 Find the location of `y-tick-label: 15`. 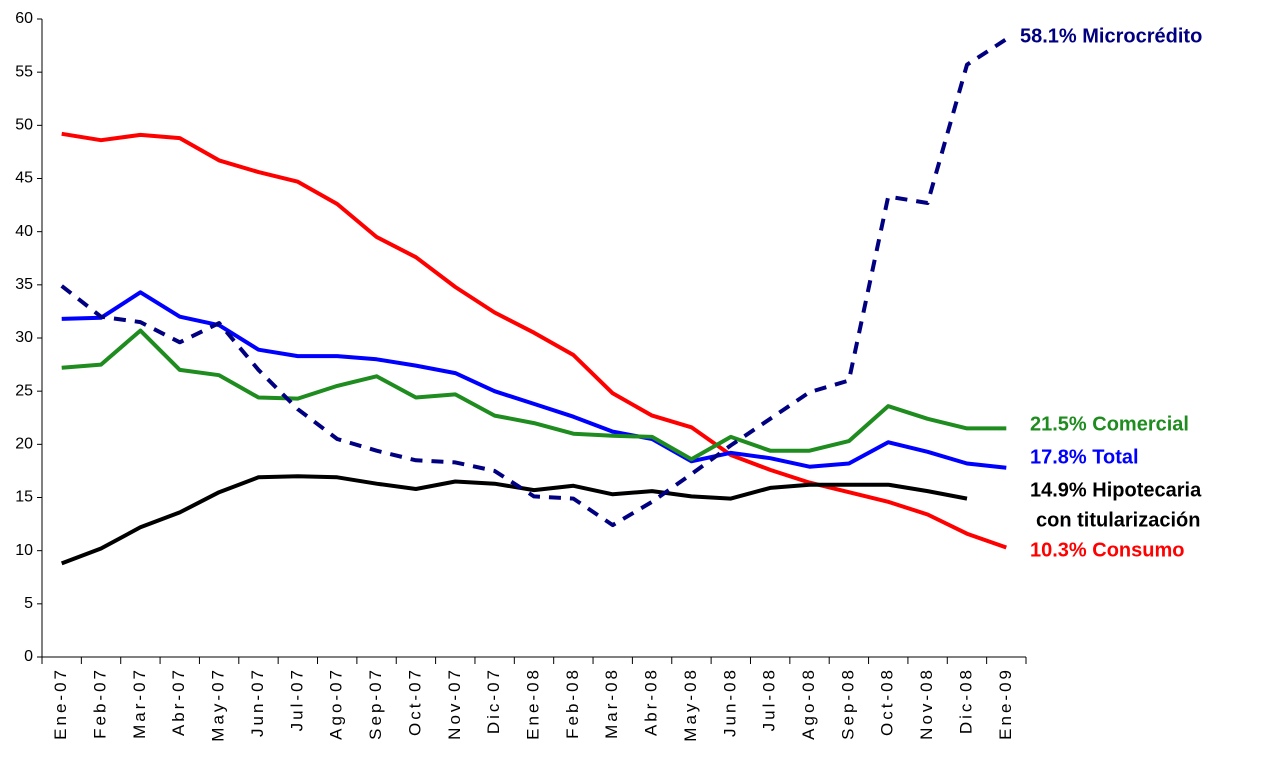

y-tick-label: 15 is located at coordinates (24, 497).